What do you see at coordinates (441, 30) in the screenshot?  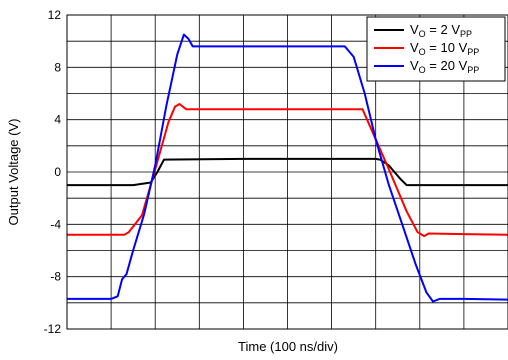 I see `legend-label-1: VO = 2 VPP` at bounding box center [441, 30].